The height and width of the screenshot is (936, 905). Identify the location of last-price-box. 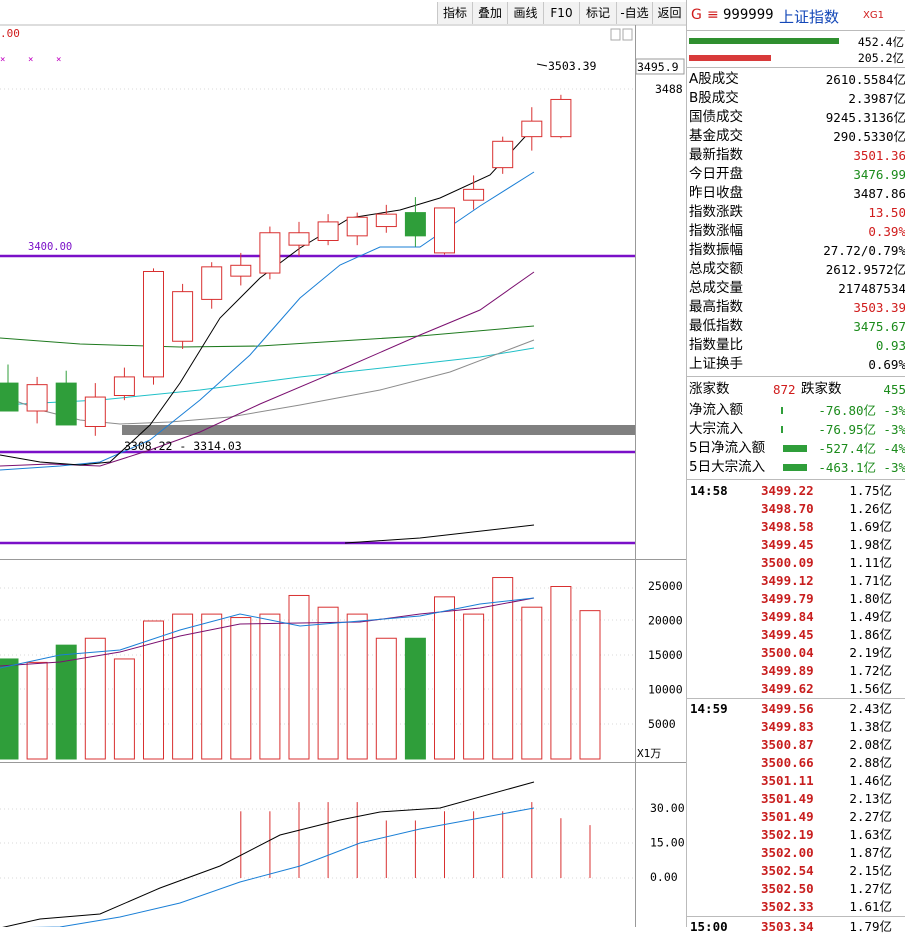
(660, 66).